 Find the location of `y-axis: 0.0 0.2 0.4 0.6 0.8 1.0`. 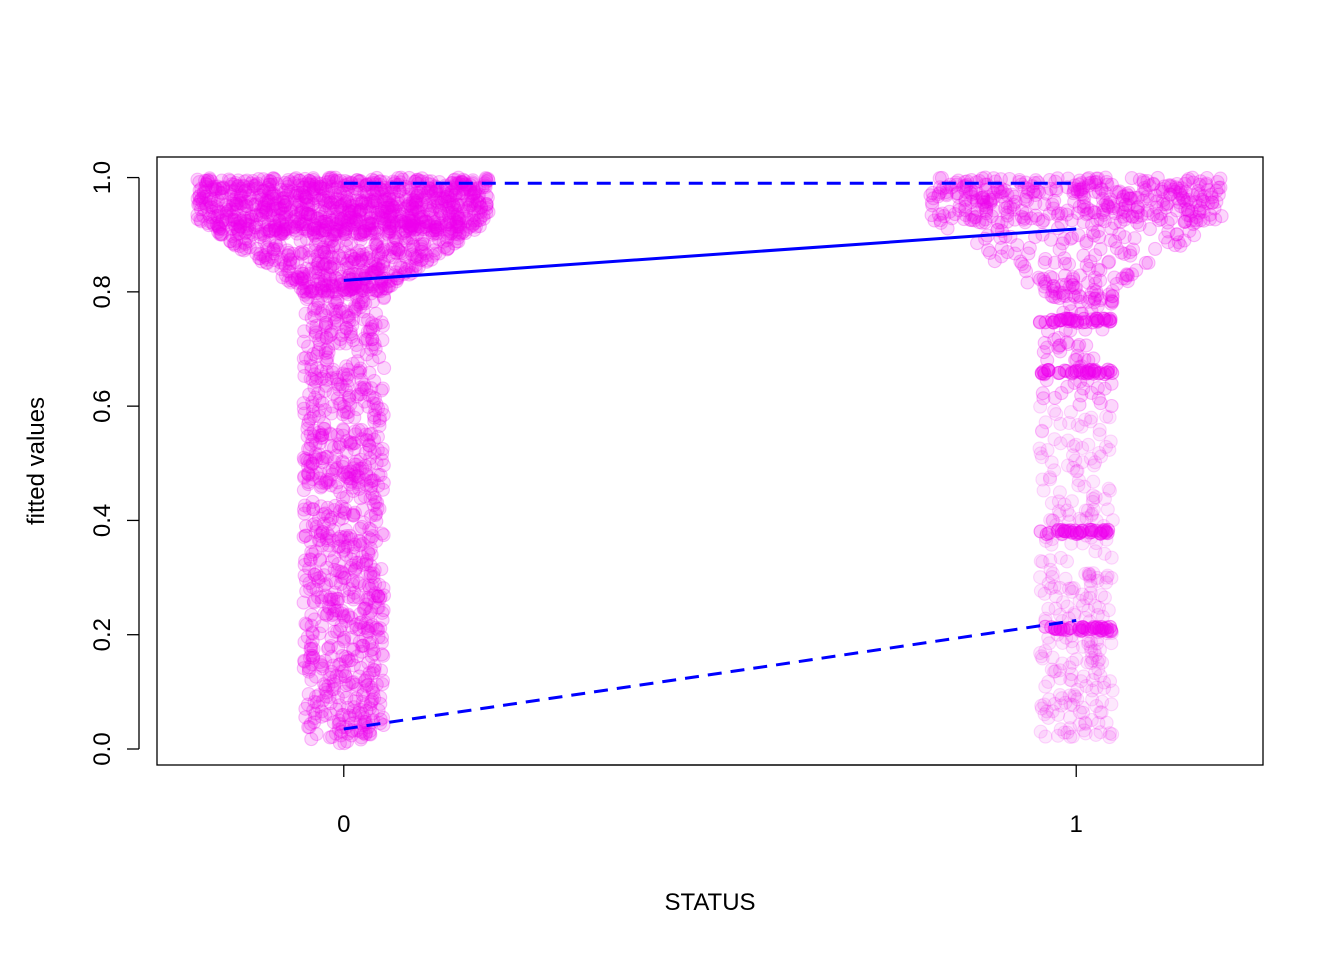

y-axis: 0.0 0.2 0.4 0.6 0.8 1.0 is located at coordinates (114, 463).